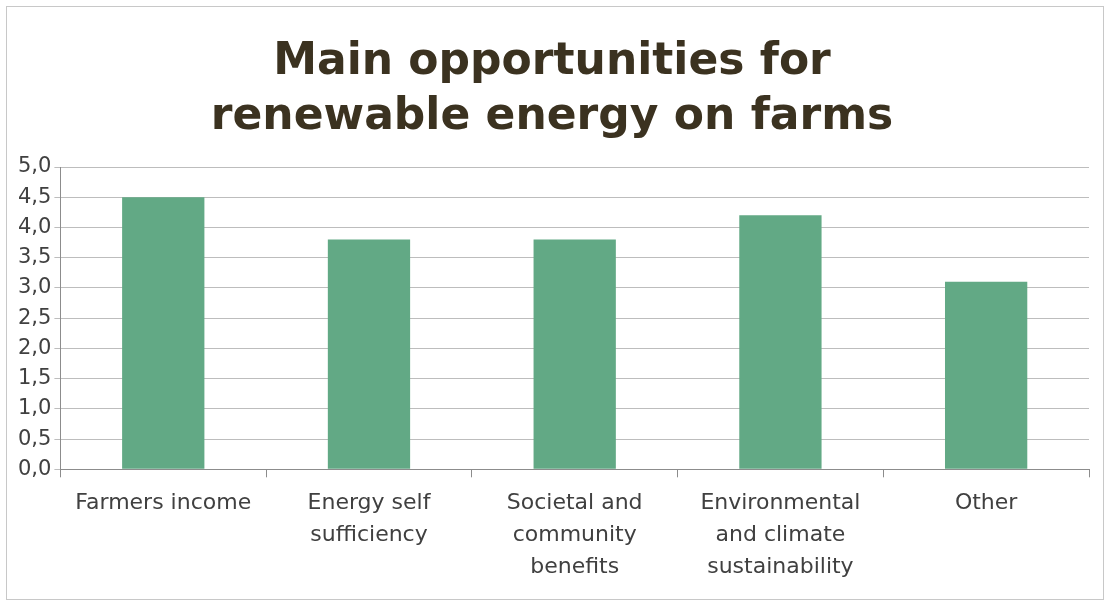 Image resolution: width=1109 pixels, height=605 pixels. I want to click on y-tick-label: 4,0, so click(34, 225).